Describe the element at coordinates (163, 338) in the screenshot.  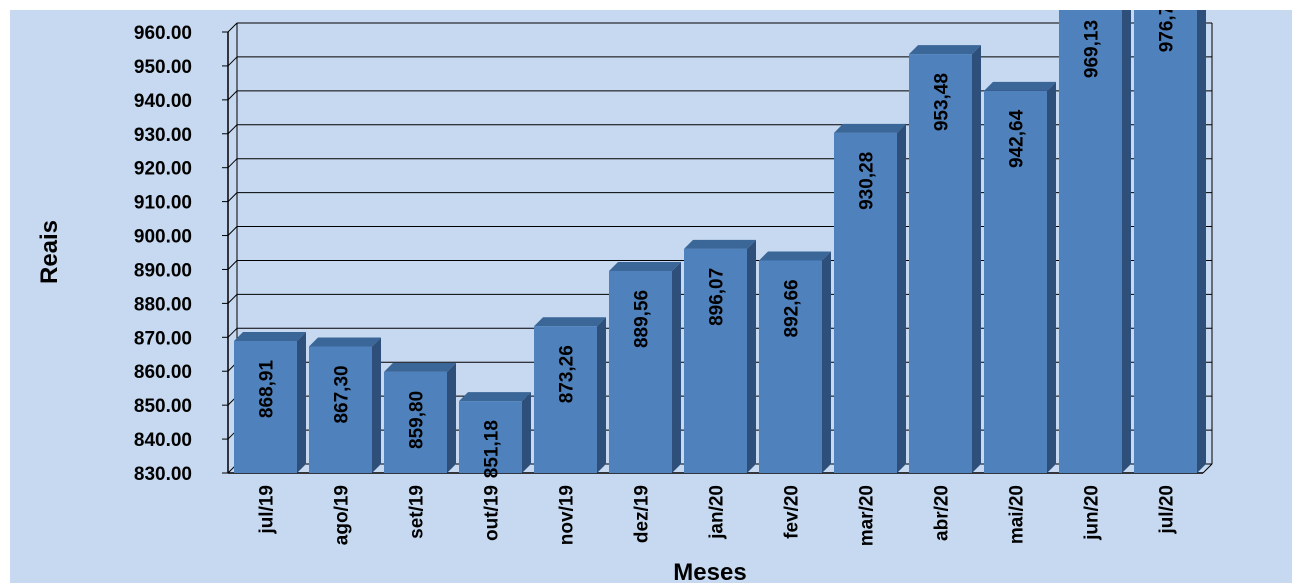
I see `y-tick-label: 870.00` at that location.